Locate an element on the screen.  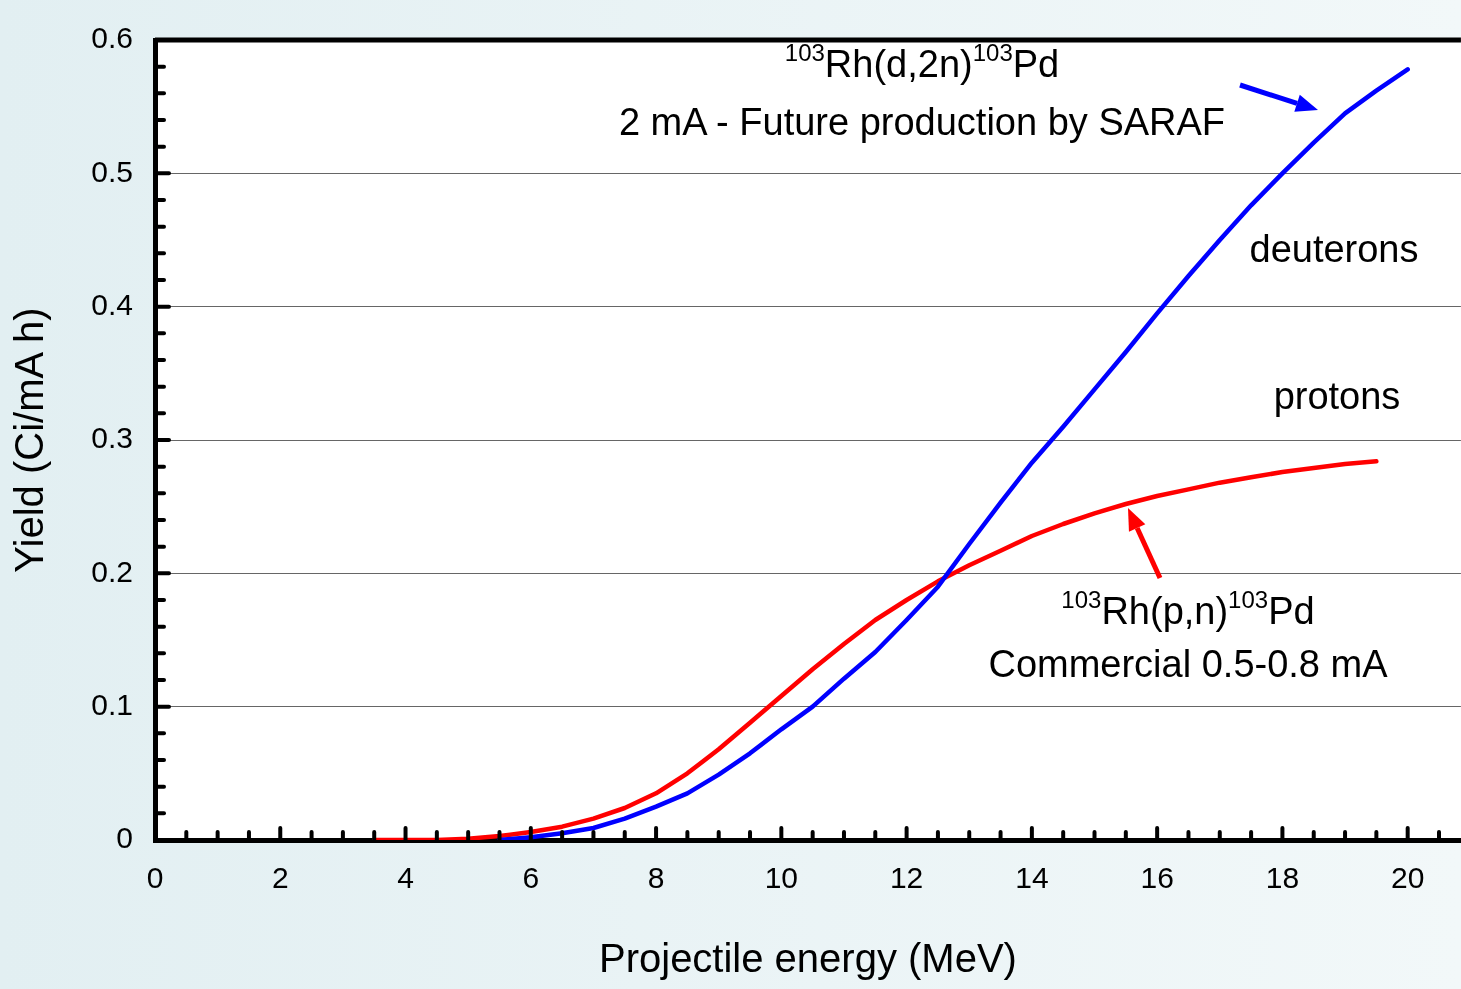
y-tick-label: 0.3 is located at coordinates (112, 438).